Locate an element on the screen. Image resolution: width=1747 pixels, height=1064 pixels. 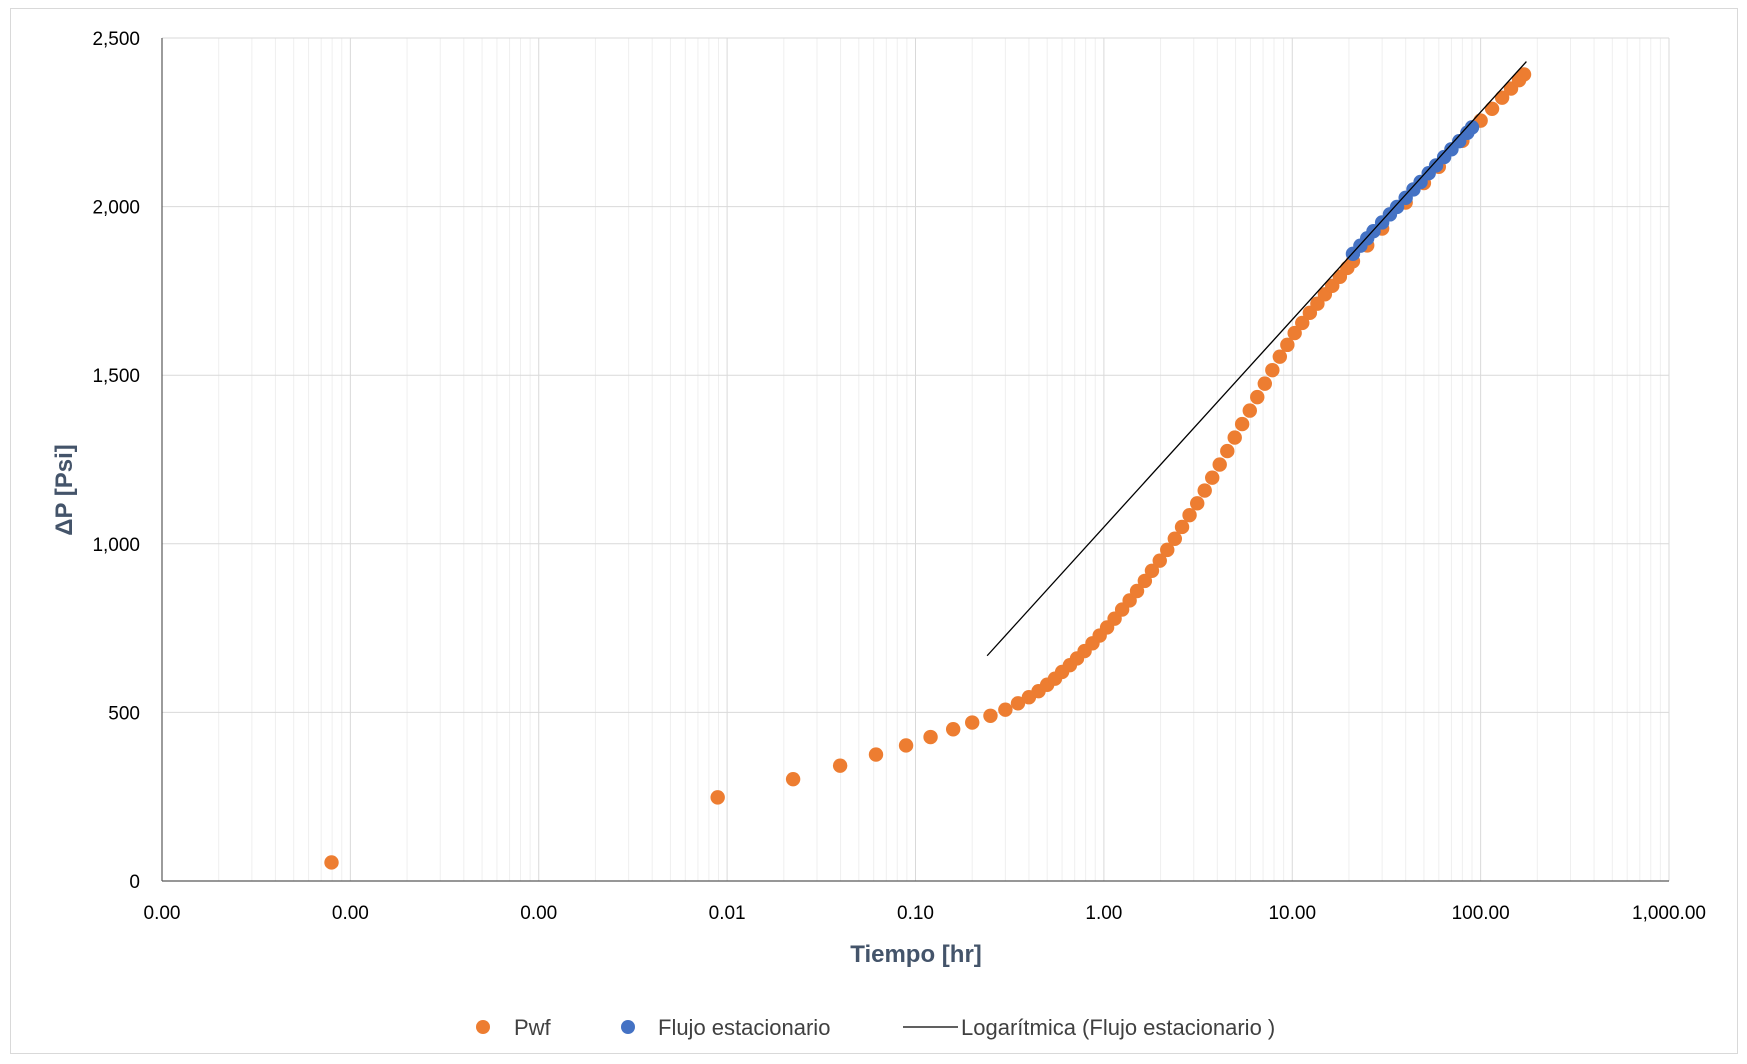
x-tick-label: 1,000.00 is located at coordinates (1669, 913).